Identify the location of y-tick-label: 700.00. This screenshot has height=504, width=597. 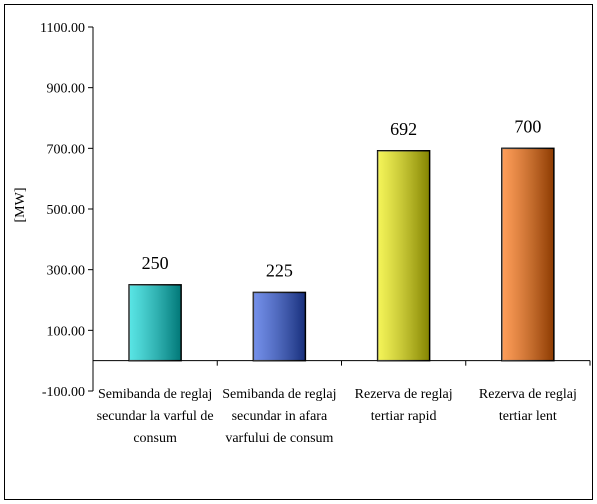
(66, 149).